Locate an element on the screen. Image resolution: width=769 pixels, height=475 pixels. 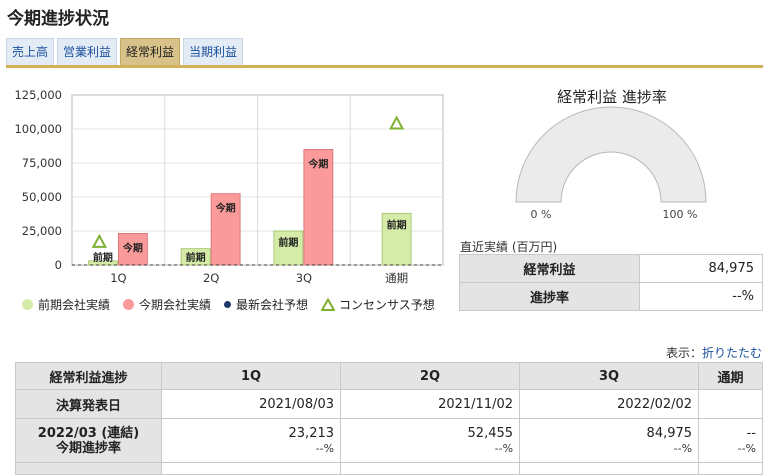
legend-label-consensus: コンセンサス予想 is located at coordinates (387, 305).